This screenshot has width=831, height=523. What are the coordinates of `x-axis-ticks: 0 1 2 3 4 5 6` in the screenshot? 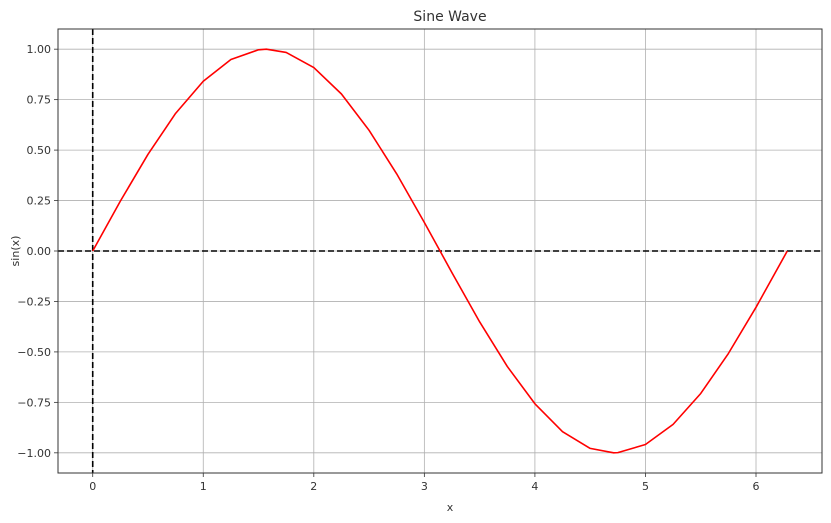 It's located at (424, 483).